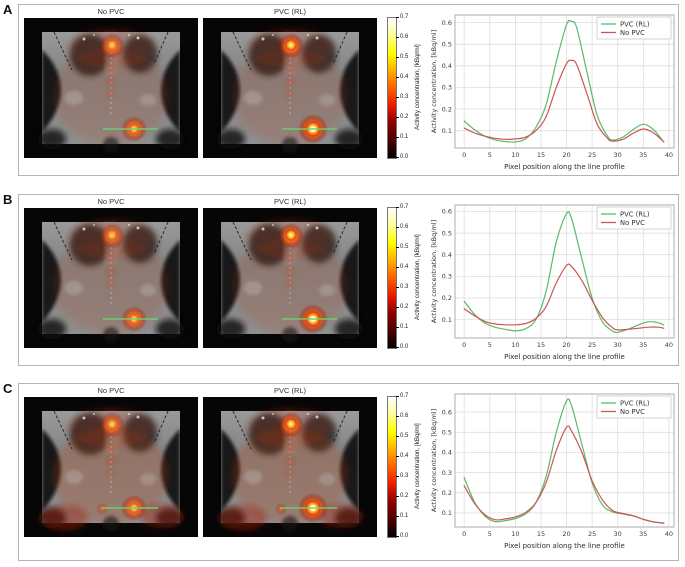  Describe the element at coordinates (111, 82) in the screenshot. I see `pet-image-block-no-pvc: No PVC` at that location.